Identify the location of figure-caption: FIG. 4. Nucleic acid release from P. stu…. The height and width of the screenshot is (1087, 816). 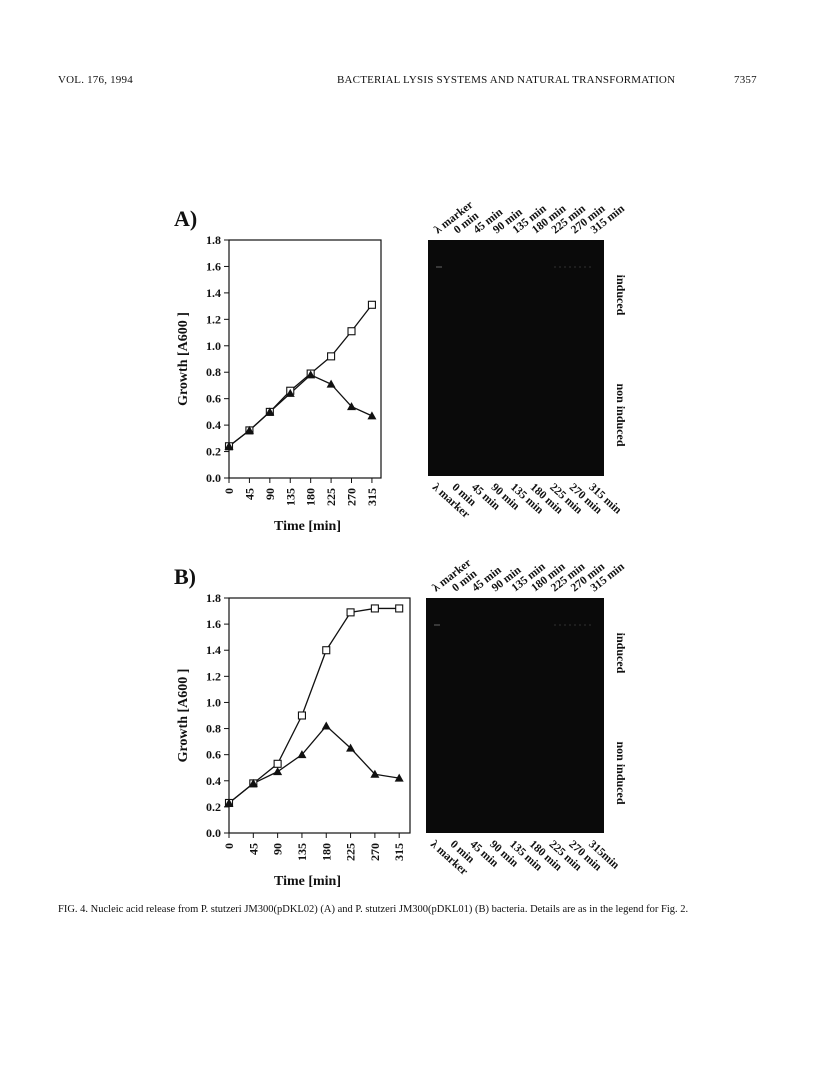
(373, 909).